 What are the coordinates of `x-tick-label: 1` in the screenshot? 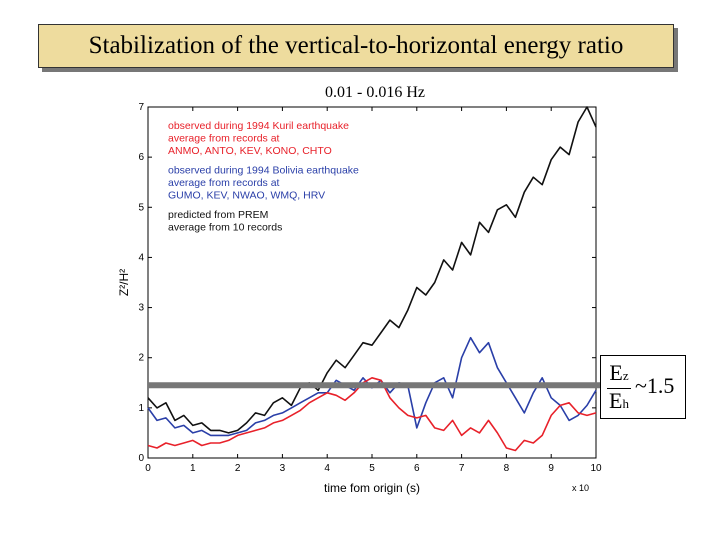 It's located at (193, 468).